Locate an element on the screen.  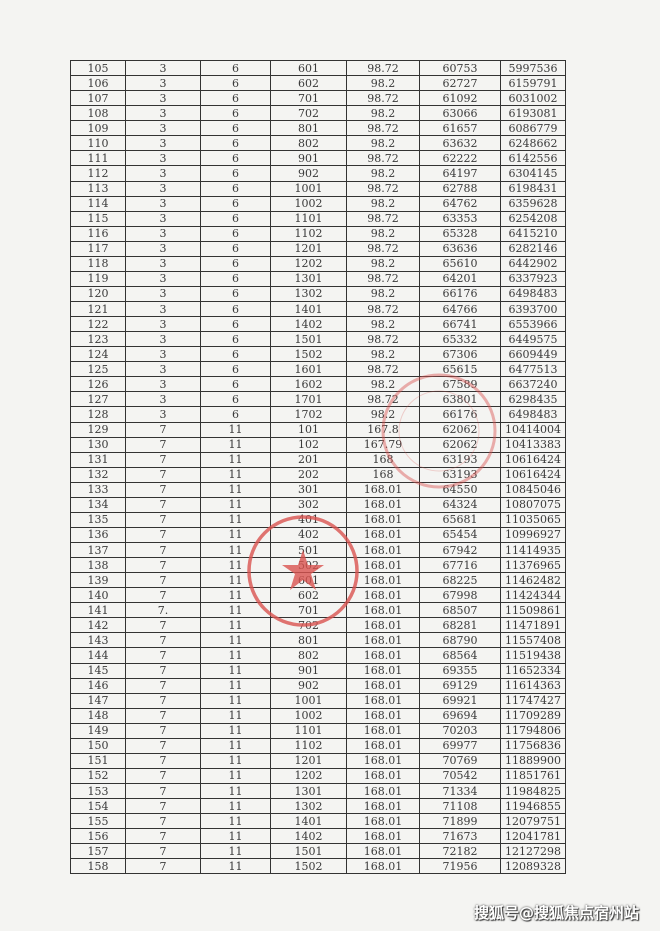
table-cell: 12041781 is located at coordinates (533, 836).